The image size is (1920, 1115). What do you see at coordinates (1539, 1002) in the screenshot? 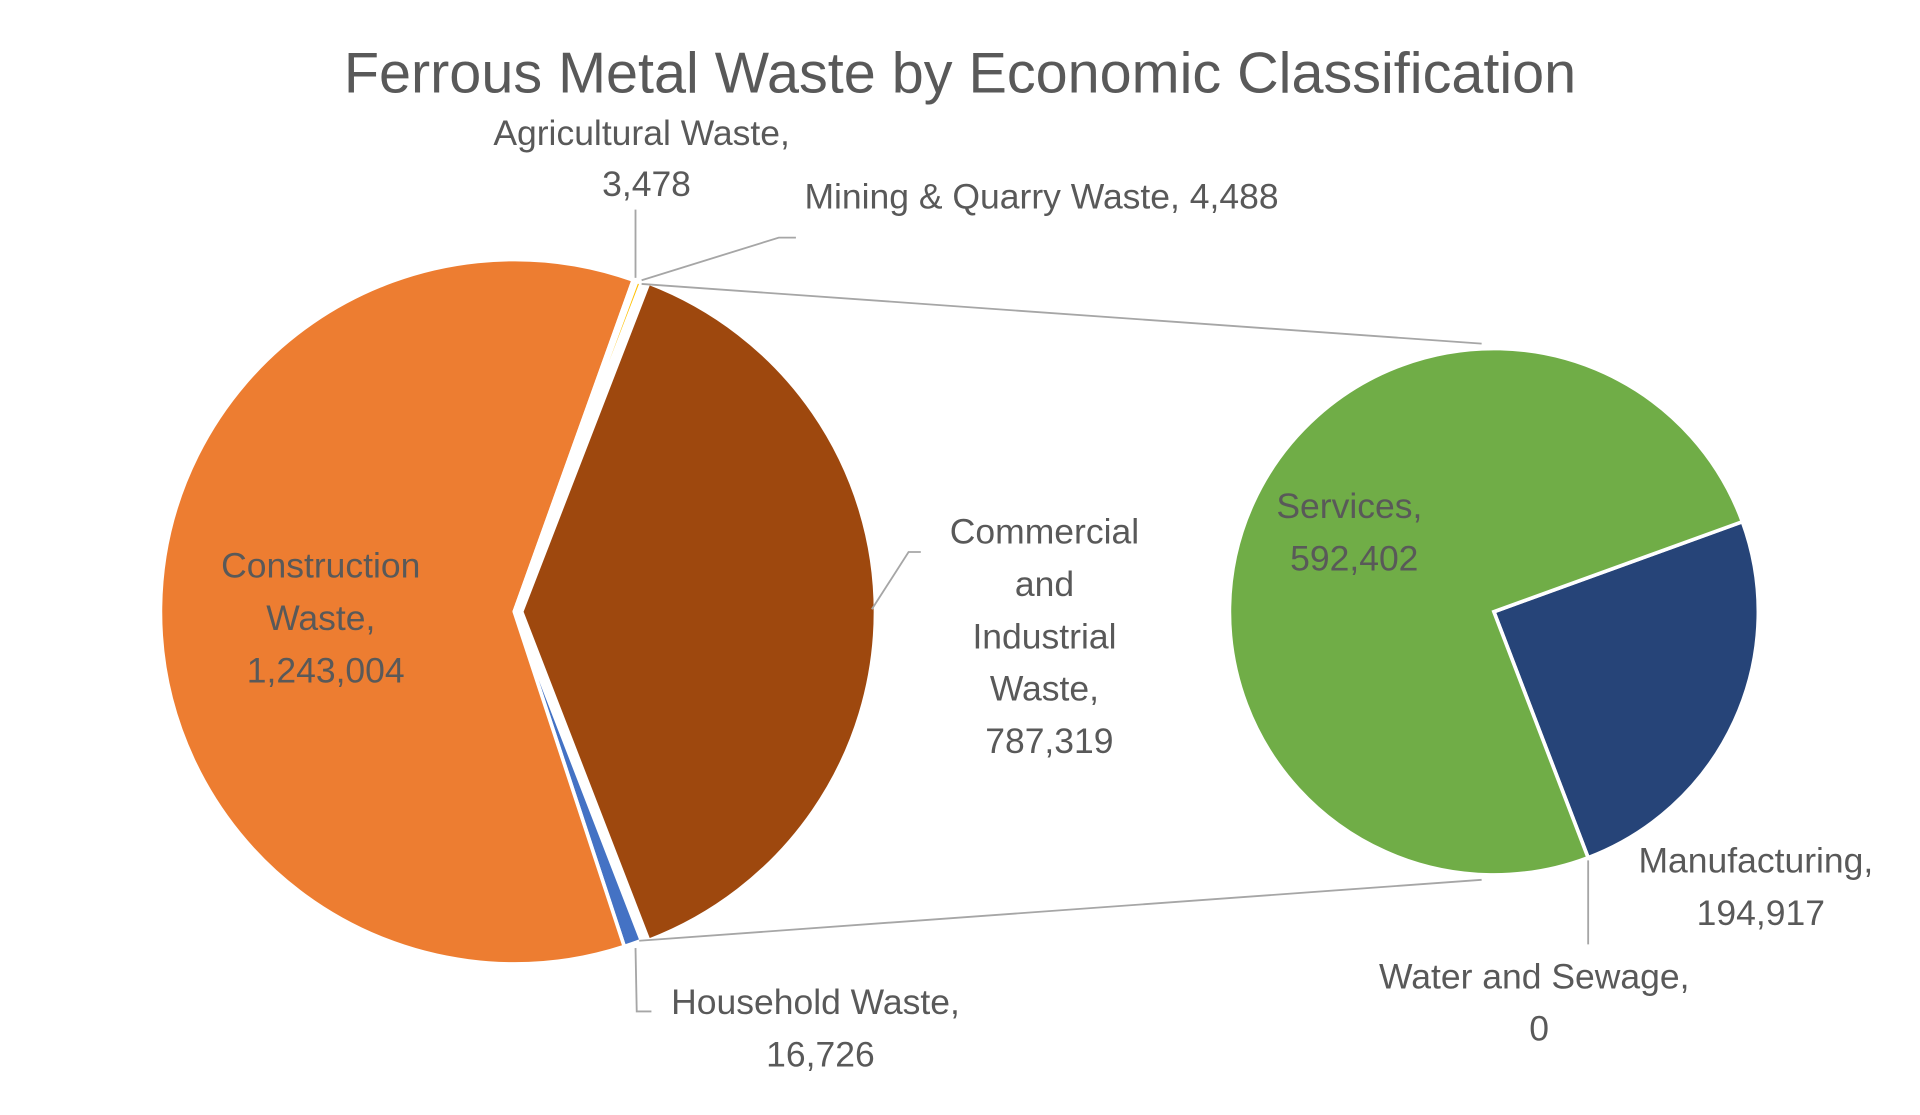
I see `label-water-sewage: Water and Sewage, 0` at bounding box center [1539, 1002].